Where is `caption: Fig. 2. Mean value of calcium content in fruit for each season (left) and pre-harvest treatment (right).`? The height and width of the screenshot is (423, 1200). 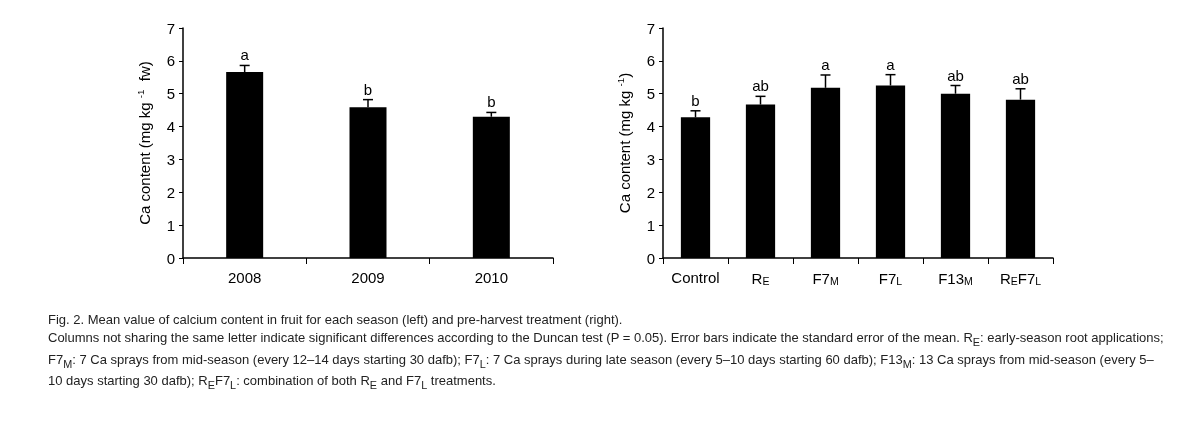
caption: Fig. 2. Mean value of calcium content in fruit for each season (left) and pre-harvest treatment (right). is located at coordinates (336, 320).